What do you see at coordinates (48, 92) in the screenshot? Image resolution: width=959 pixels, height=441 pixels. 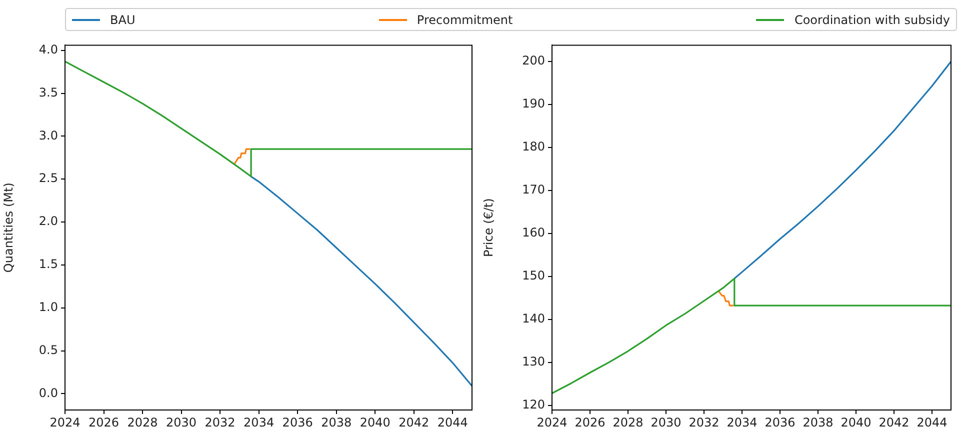 I see `y-tick-label: 3.5` at bounding box center [48, 92].